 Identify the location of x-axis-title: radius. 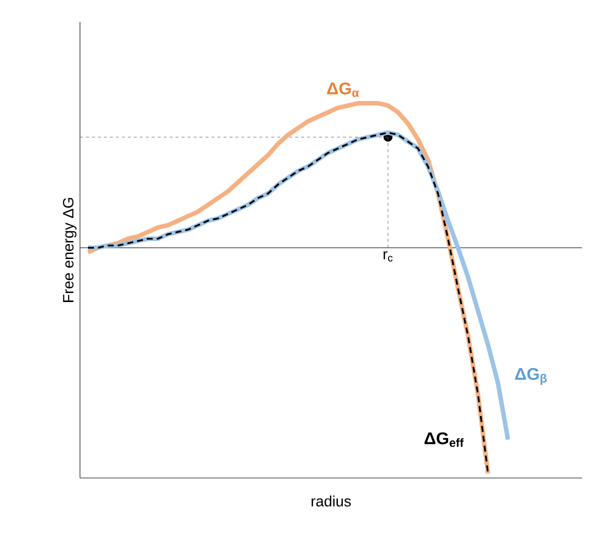
(331, 501).